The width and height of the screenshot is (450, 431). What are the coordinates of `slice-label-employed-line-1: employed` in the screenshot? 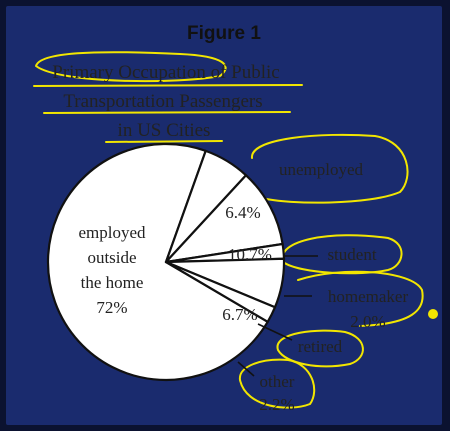 It's located at (112, 232).